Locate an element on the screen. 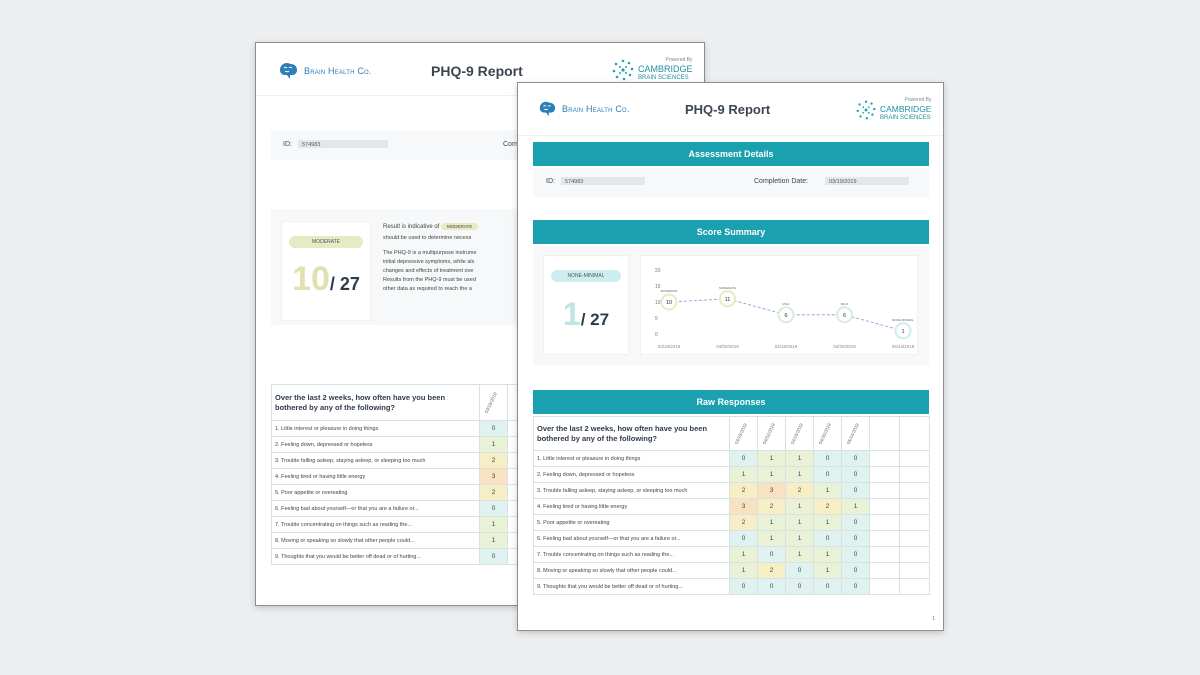 The width and height of the screenshot is (1200, 675). score-card: MODERATE 10/ 27 is located at coordinates (326, 271).